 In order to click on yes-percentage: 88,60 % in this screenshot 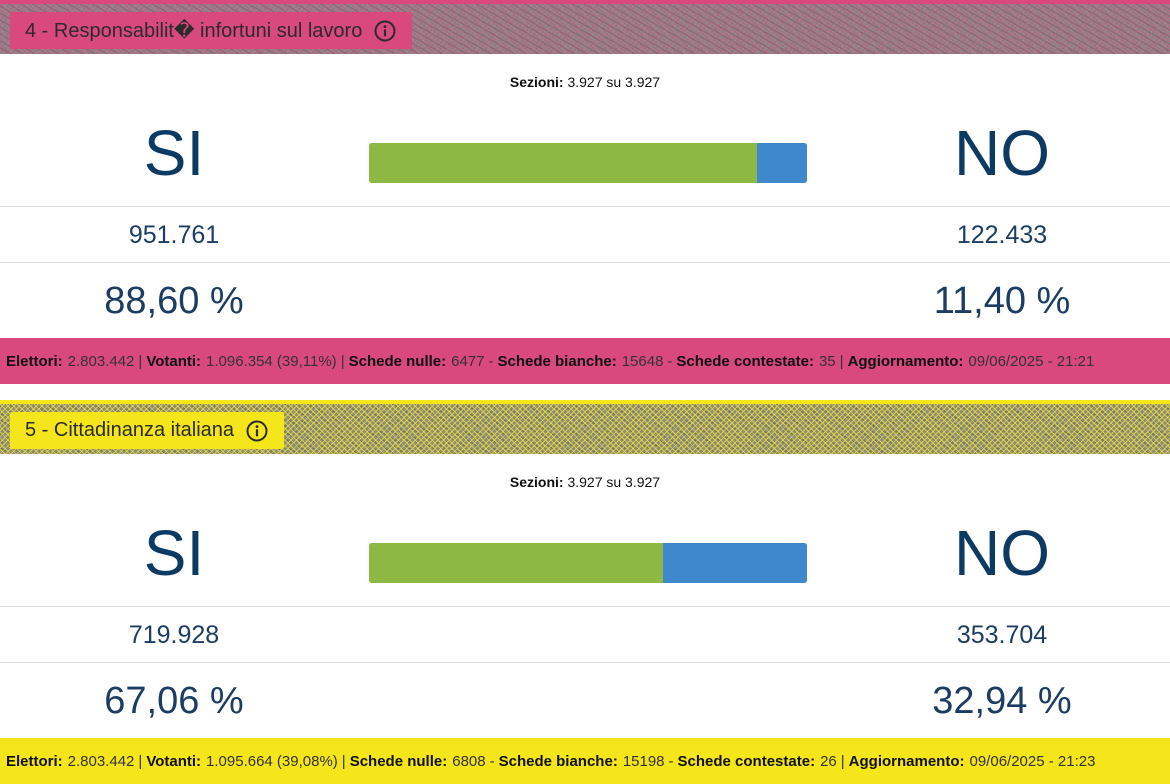, I will do `click(174, 301)`.